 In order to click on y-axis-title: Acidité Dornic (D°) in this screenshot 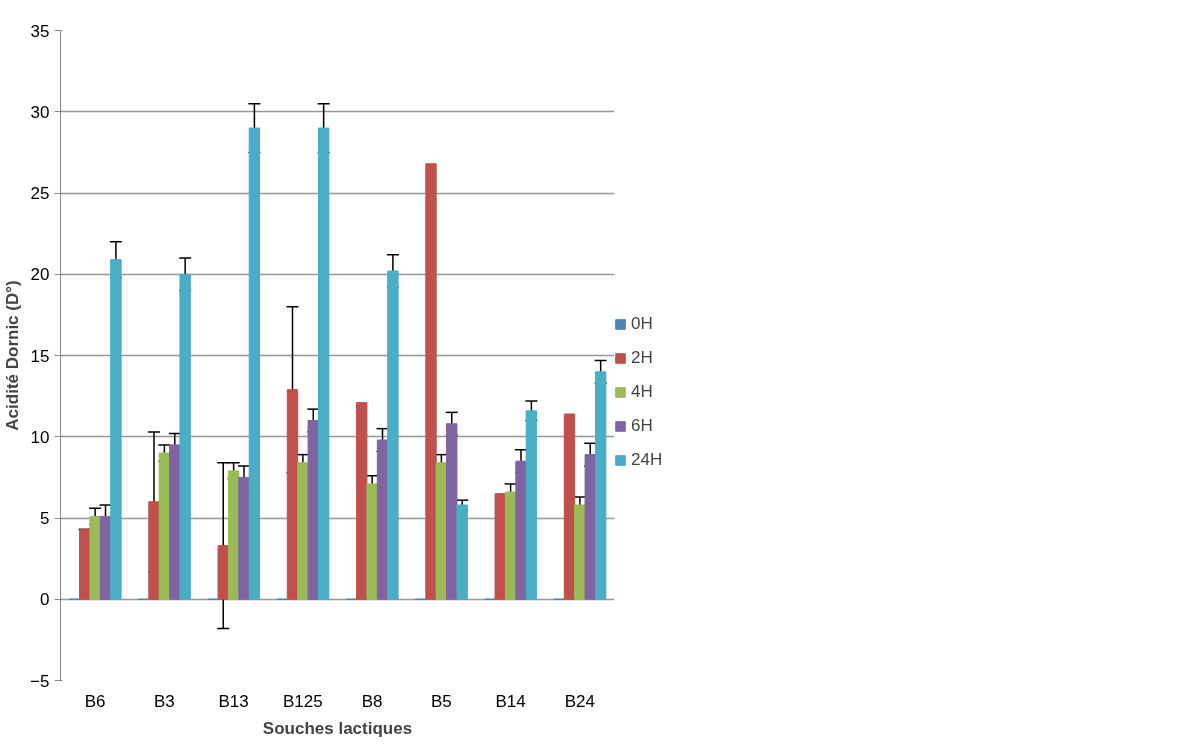, I will do `click(13, 355)`.